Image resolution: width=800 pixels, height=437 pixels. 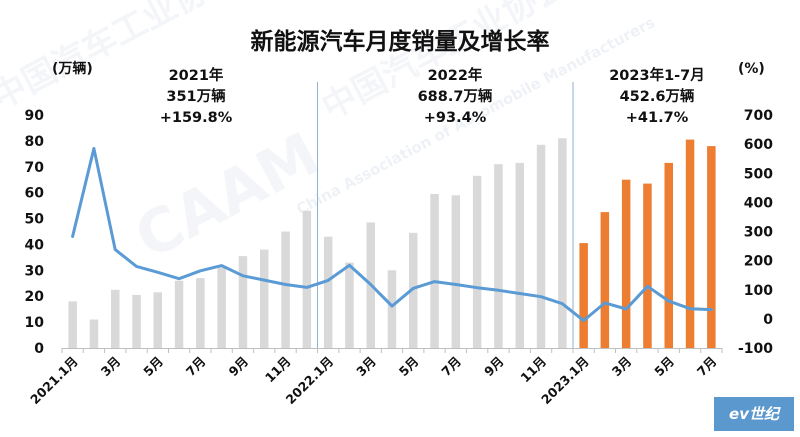 What do you see at coordinates (35, 116) in the screenshot?
I see `left-tick-label: 90` at bounding box center [35, 116].